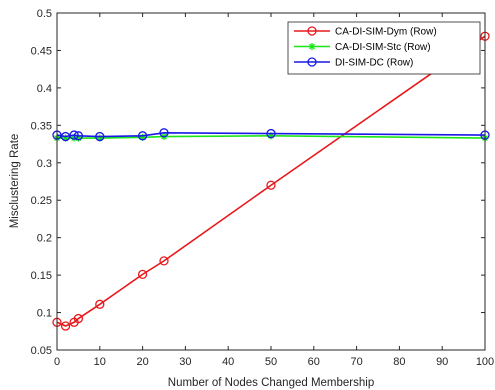 The width and height of the screenshot is (495, 390). Describe the element at coordinates (399, 362) in the screenshot. I see `x-tick-label: 80` at that location.